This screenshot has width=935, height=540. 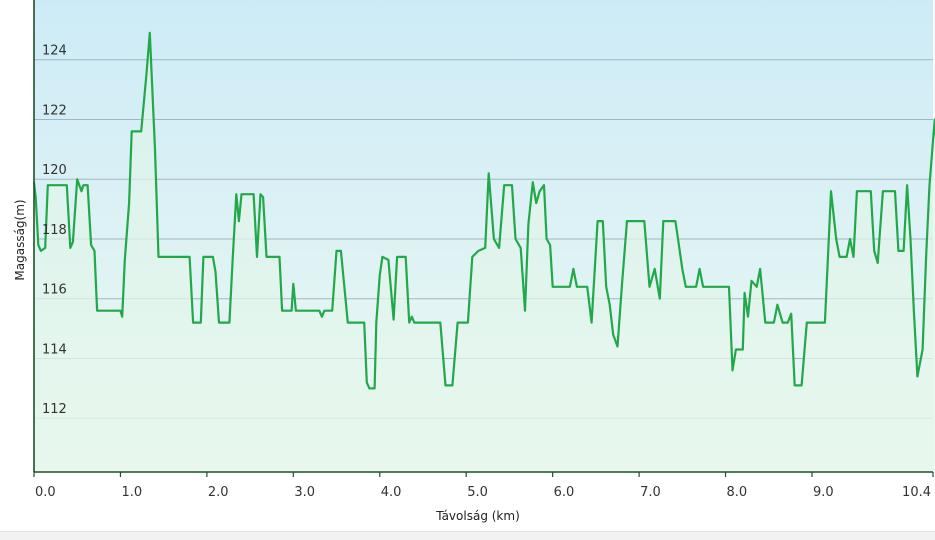 What do you see at coordinates (650, 492) in the screenshot?
I see `x-tick-label: 7.0` at bounding box center [650, 492].